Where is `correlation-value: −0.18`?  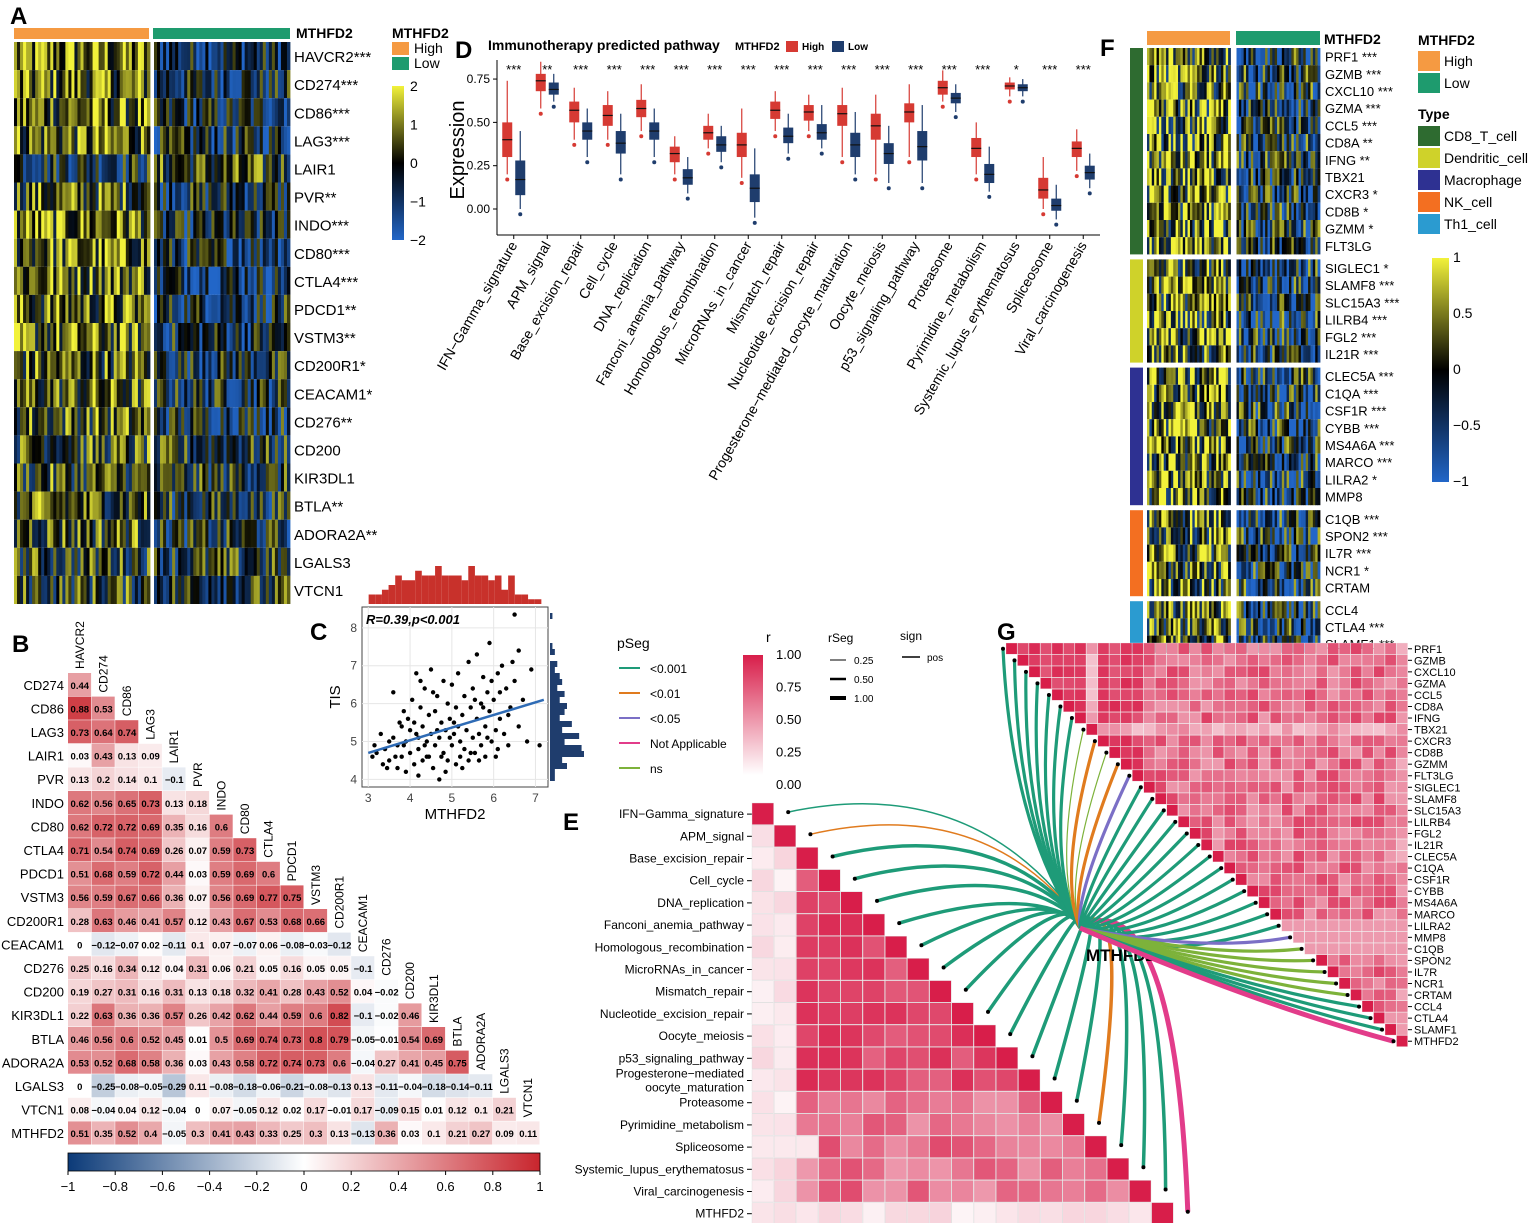 correlation-value: −0.18 is located at coordinates (245, 1087).